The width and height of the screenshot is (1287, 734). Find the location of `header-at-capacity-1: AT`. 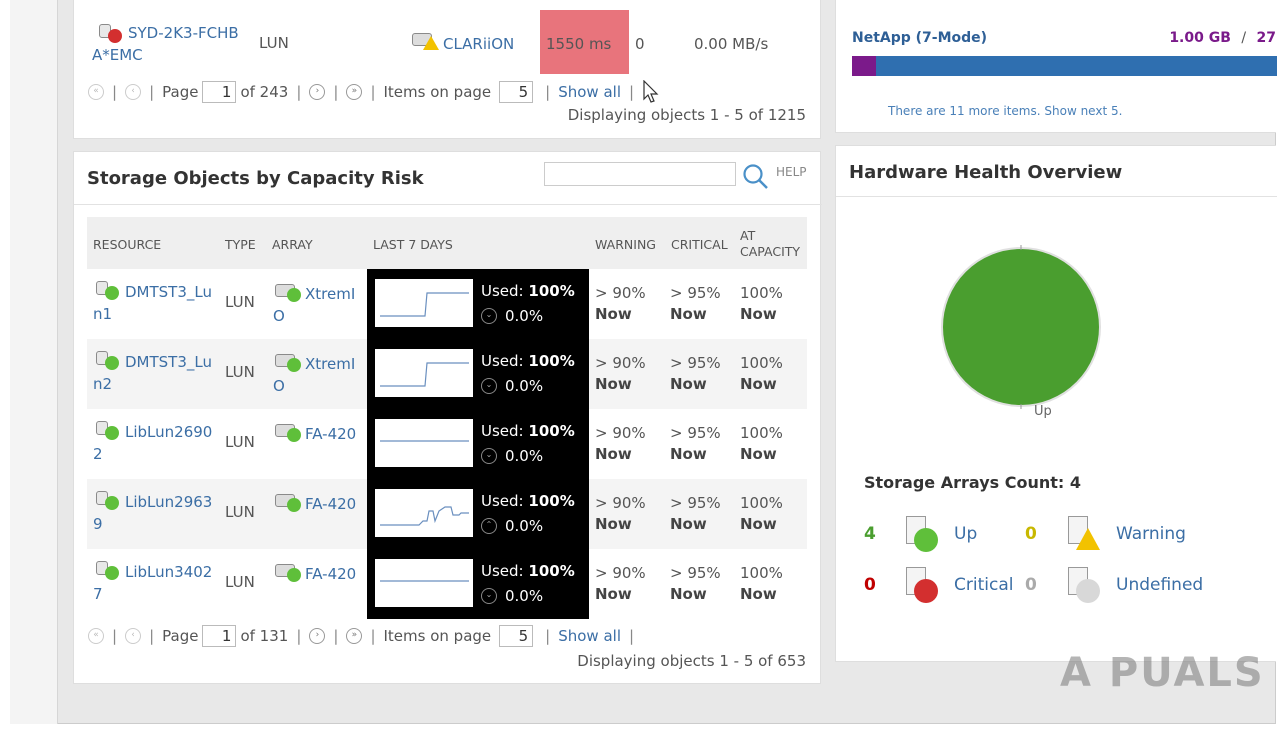

header-at-capacity-1: AT is located at coordinates (748, 235).